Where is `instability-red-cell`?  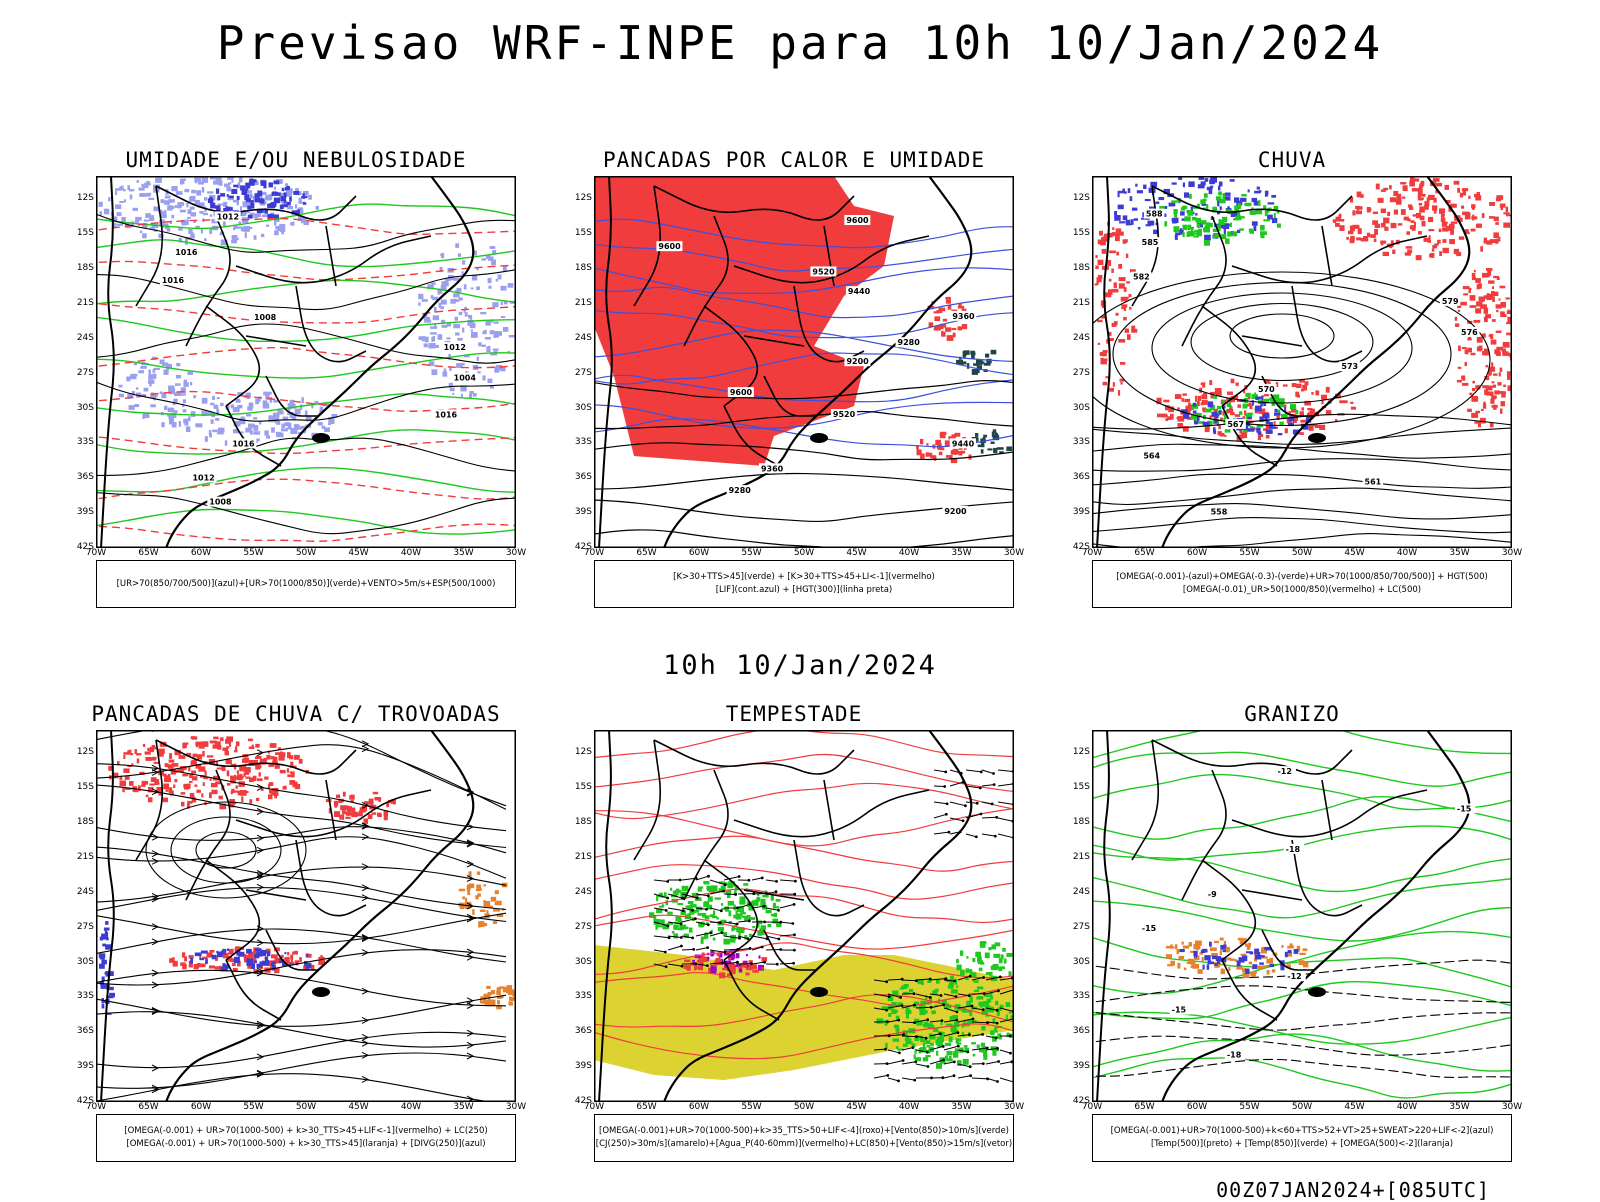 instability-red-cell is located at coordinates (950, 338).